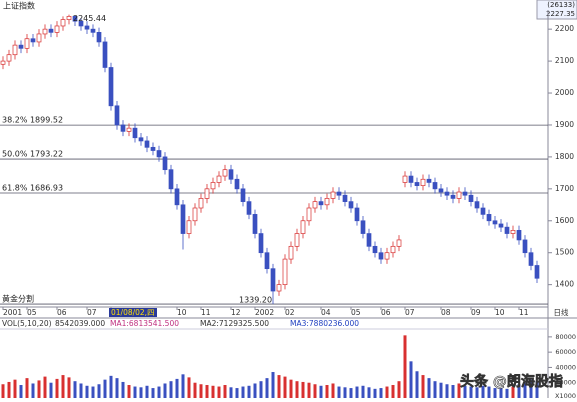 The image size is (577, 402). Describe the element at coordinates (564, 156) in the screenshot. I see `y-tick-label: 1800` at that location.